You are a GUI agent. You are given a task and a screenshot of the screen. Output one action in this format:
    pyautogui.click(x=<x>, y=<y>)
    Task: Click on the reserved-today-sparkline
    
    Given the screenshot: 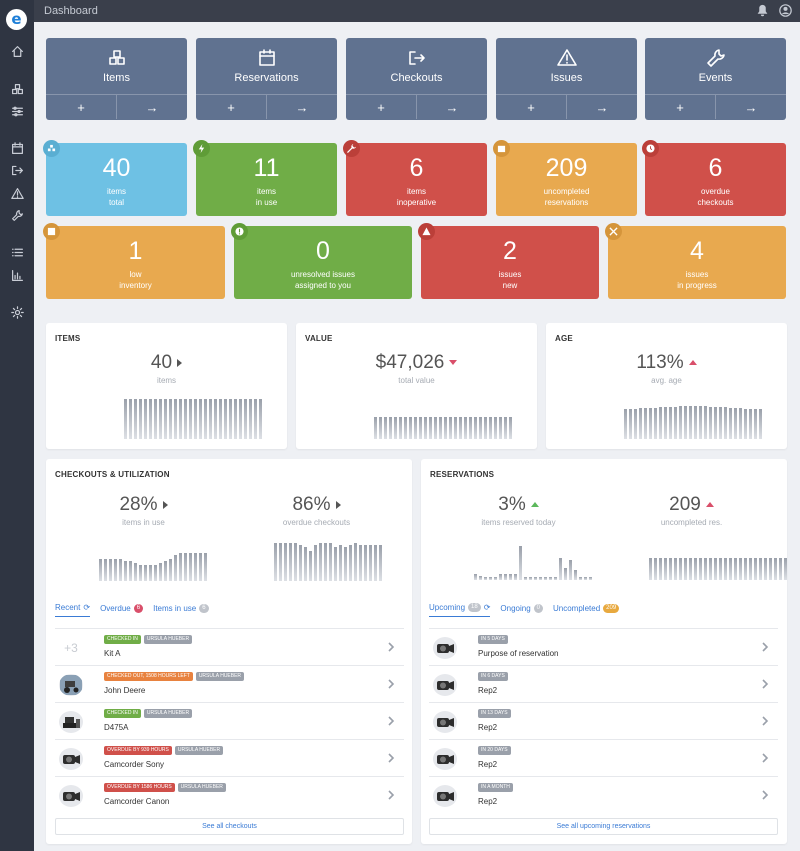 What is the action you would take?
    pyautogui.click(x=533, y=562)
    